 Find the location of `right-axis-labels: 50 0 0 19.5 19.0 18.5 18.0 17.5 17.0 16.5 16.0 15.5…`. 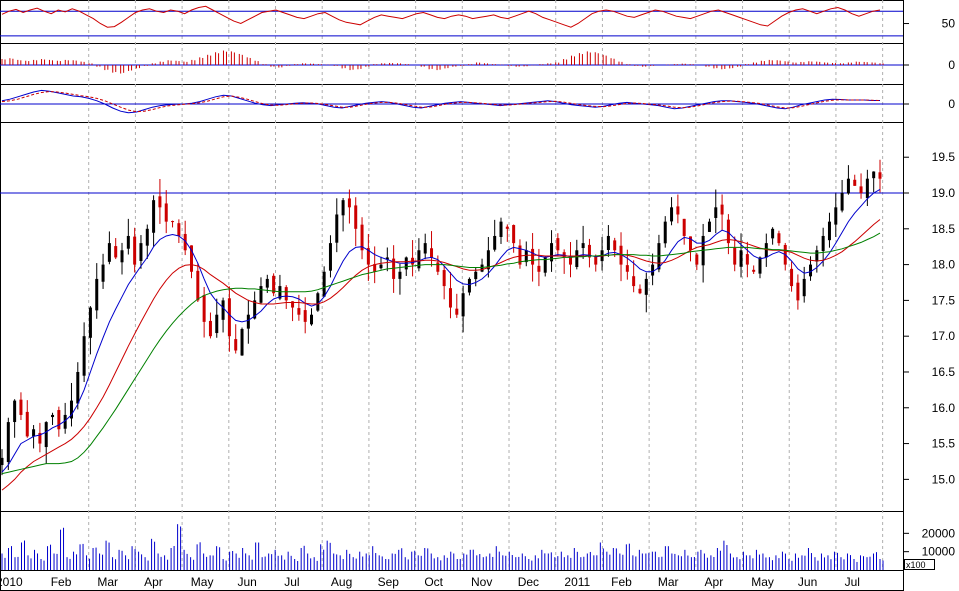

right-axis-labels: 50 0 0 19.5 19.0 18.5 18.0 17.5 17.0 16.5 16.0 15.5… is located at coordinates (929, 293).